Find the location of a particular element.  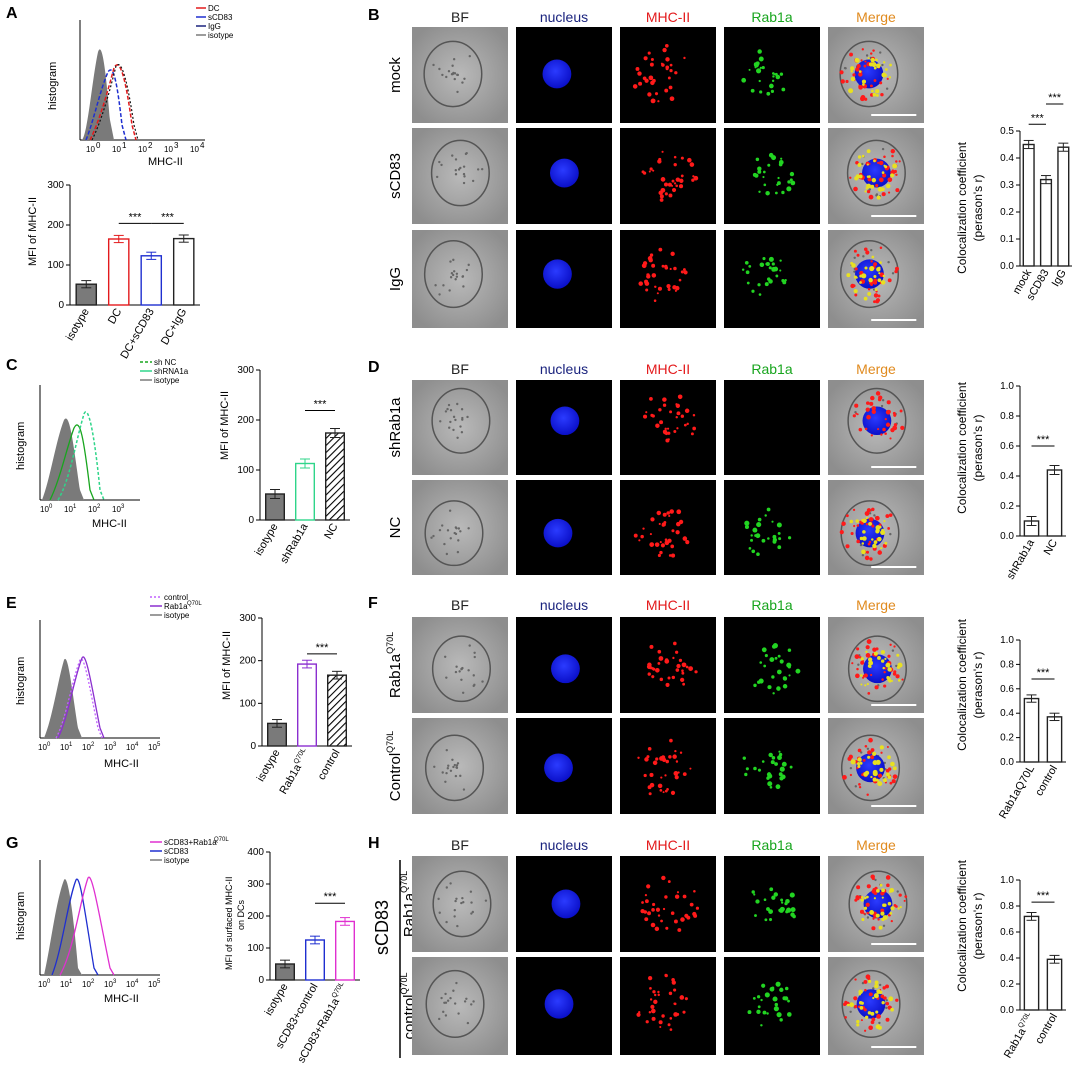

coloc-ylabel: Colocalization coefficient is located at coordinates (962, 925).